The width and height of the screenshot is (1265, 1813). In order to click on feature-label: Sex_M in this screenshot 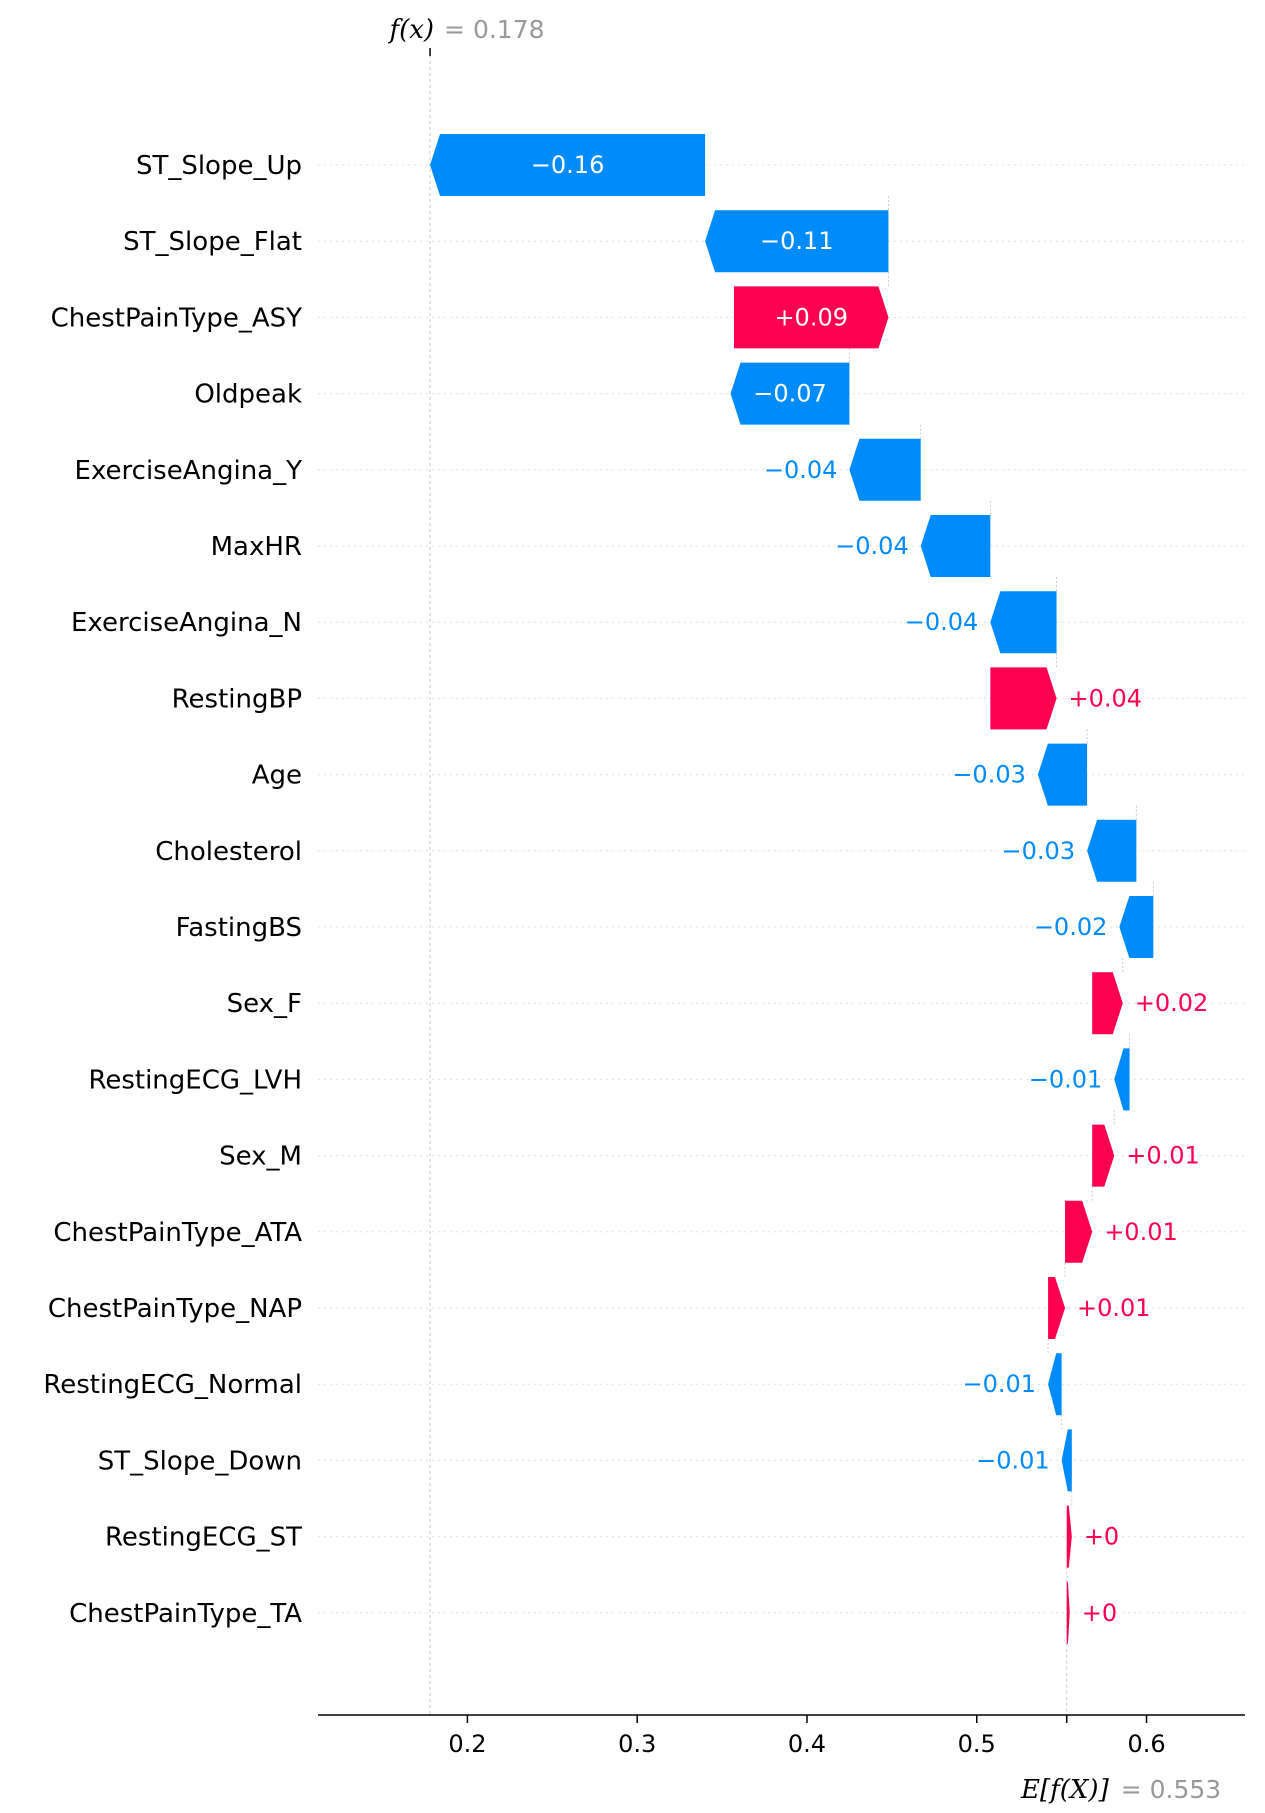, I will do `click(260, 1157)`.